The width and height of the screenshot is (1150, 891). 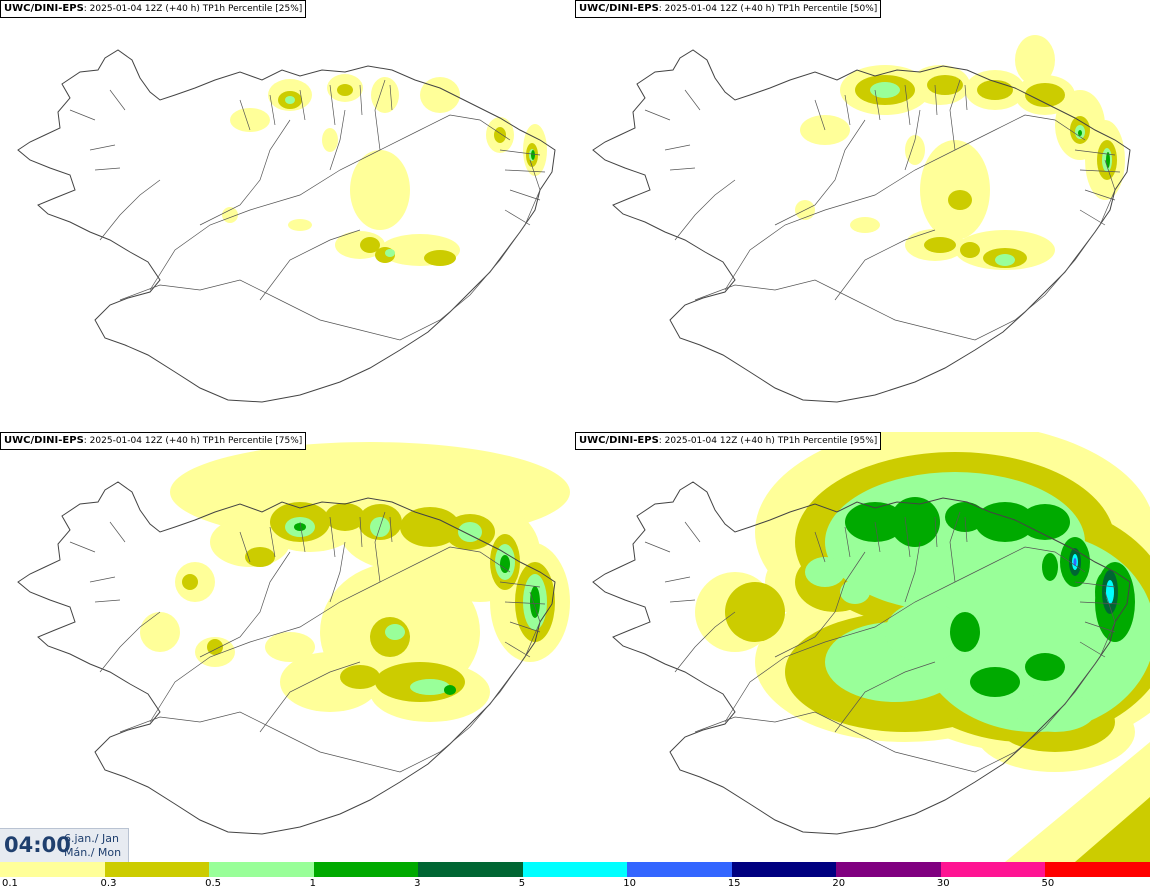 I want to click on valid-weekday: Mán./ Mon, so click(x=93, y=852).